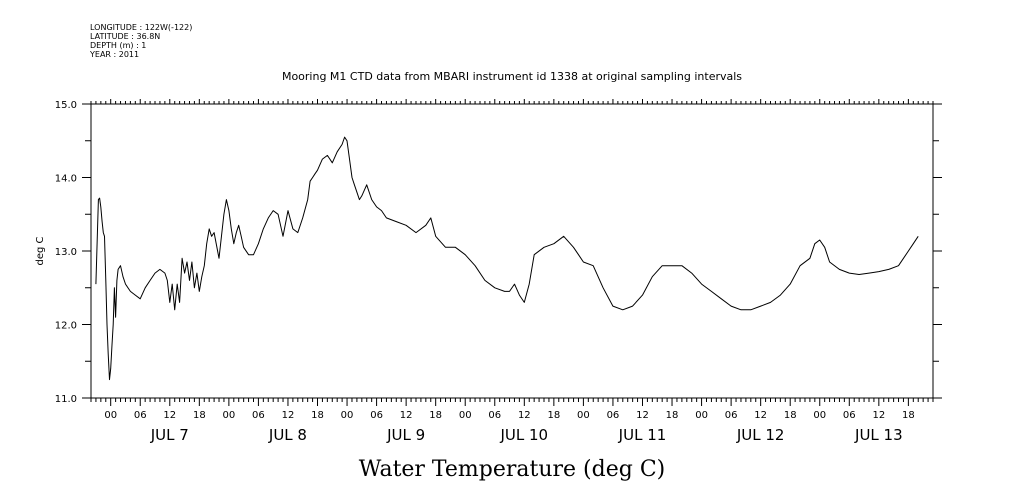  What do you see at coordinates (118, 45) in the screenshot?
I see `metadata-depth: DEPTH (m) : 1` at bounding box center [118, 45].